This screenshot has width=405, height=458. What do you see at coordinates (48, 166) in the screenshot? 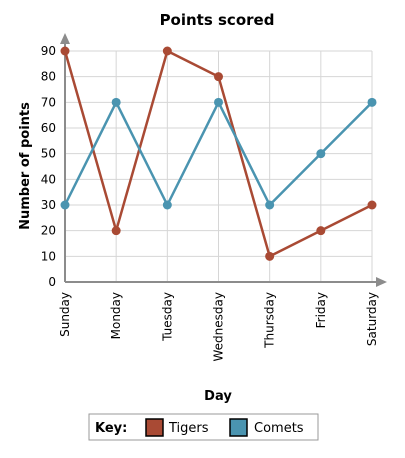
I see `y-axis-ticks: 0 10 20 30 40 50 60 70 80 90` at bounding box center [48, 166].